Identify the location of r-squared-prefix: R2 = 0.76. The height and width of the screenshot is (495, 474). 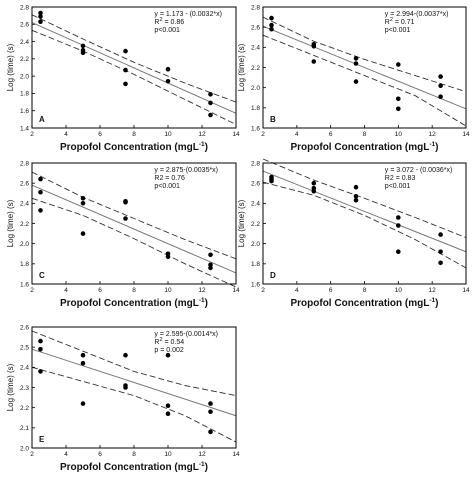
(169, 178).